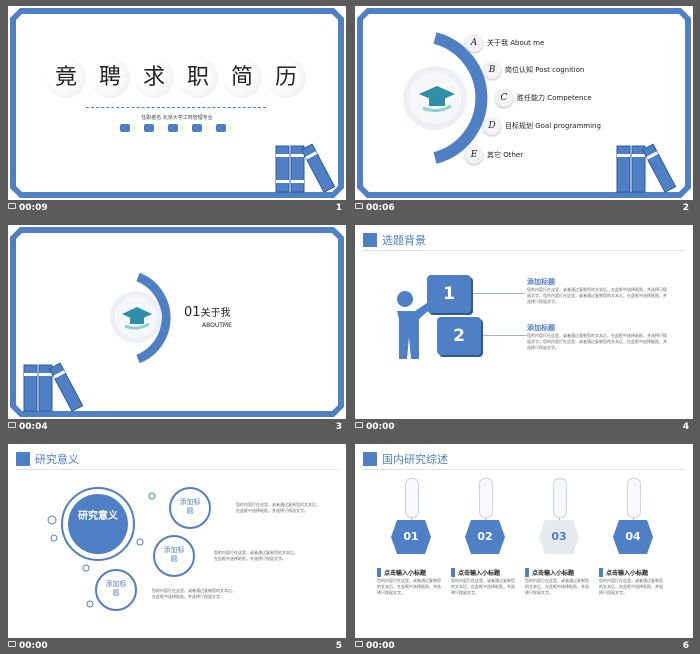 This screenshot has height=654, width=700. What do you see at coordinates (177, 103) in the screenshot?
I see `slide-1-canvas: 竟聘求职简历 任职者名 北京大学工商管理专业` at bounding box center [177, 103].